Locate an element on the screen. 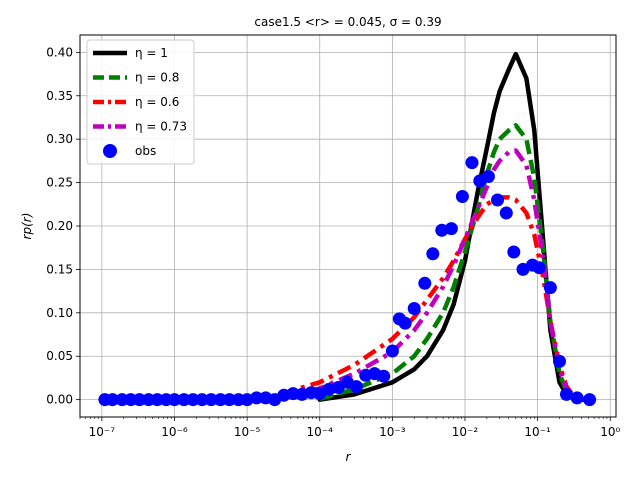 This screenshot has height=480, width=640. legend-label-3: η = 0.73 is located at coordinates (161, 127).